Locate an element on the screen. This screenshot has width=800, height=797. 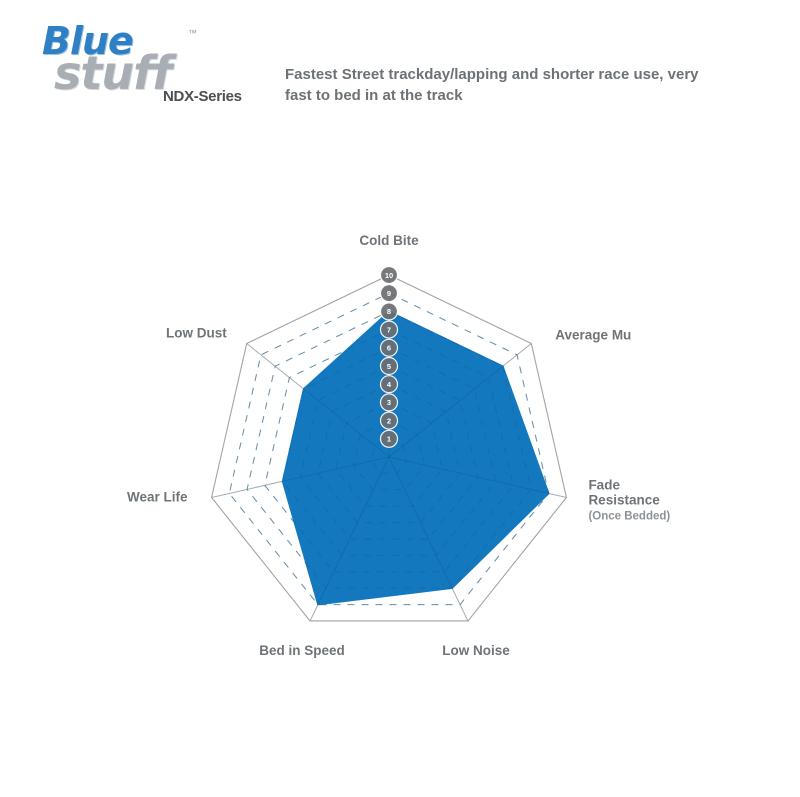
tick-label-1: 1 is located at coordinates (389, 439).